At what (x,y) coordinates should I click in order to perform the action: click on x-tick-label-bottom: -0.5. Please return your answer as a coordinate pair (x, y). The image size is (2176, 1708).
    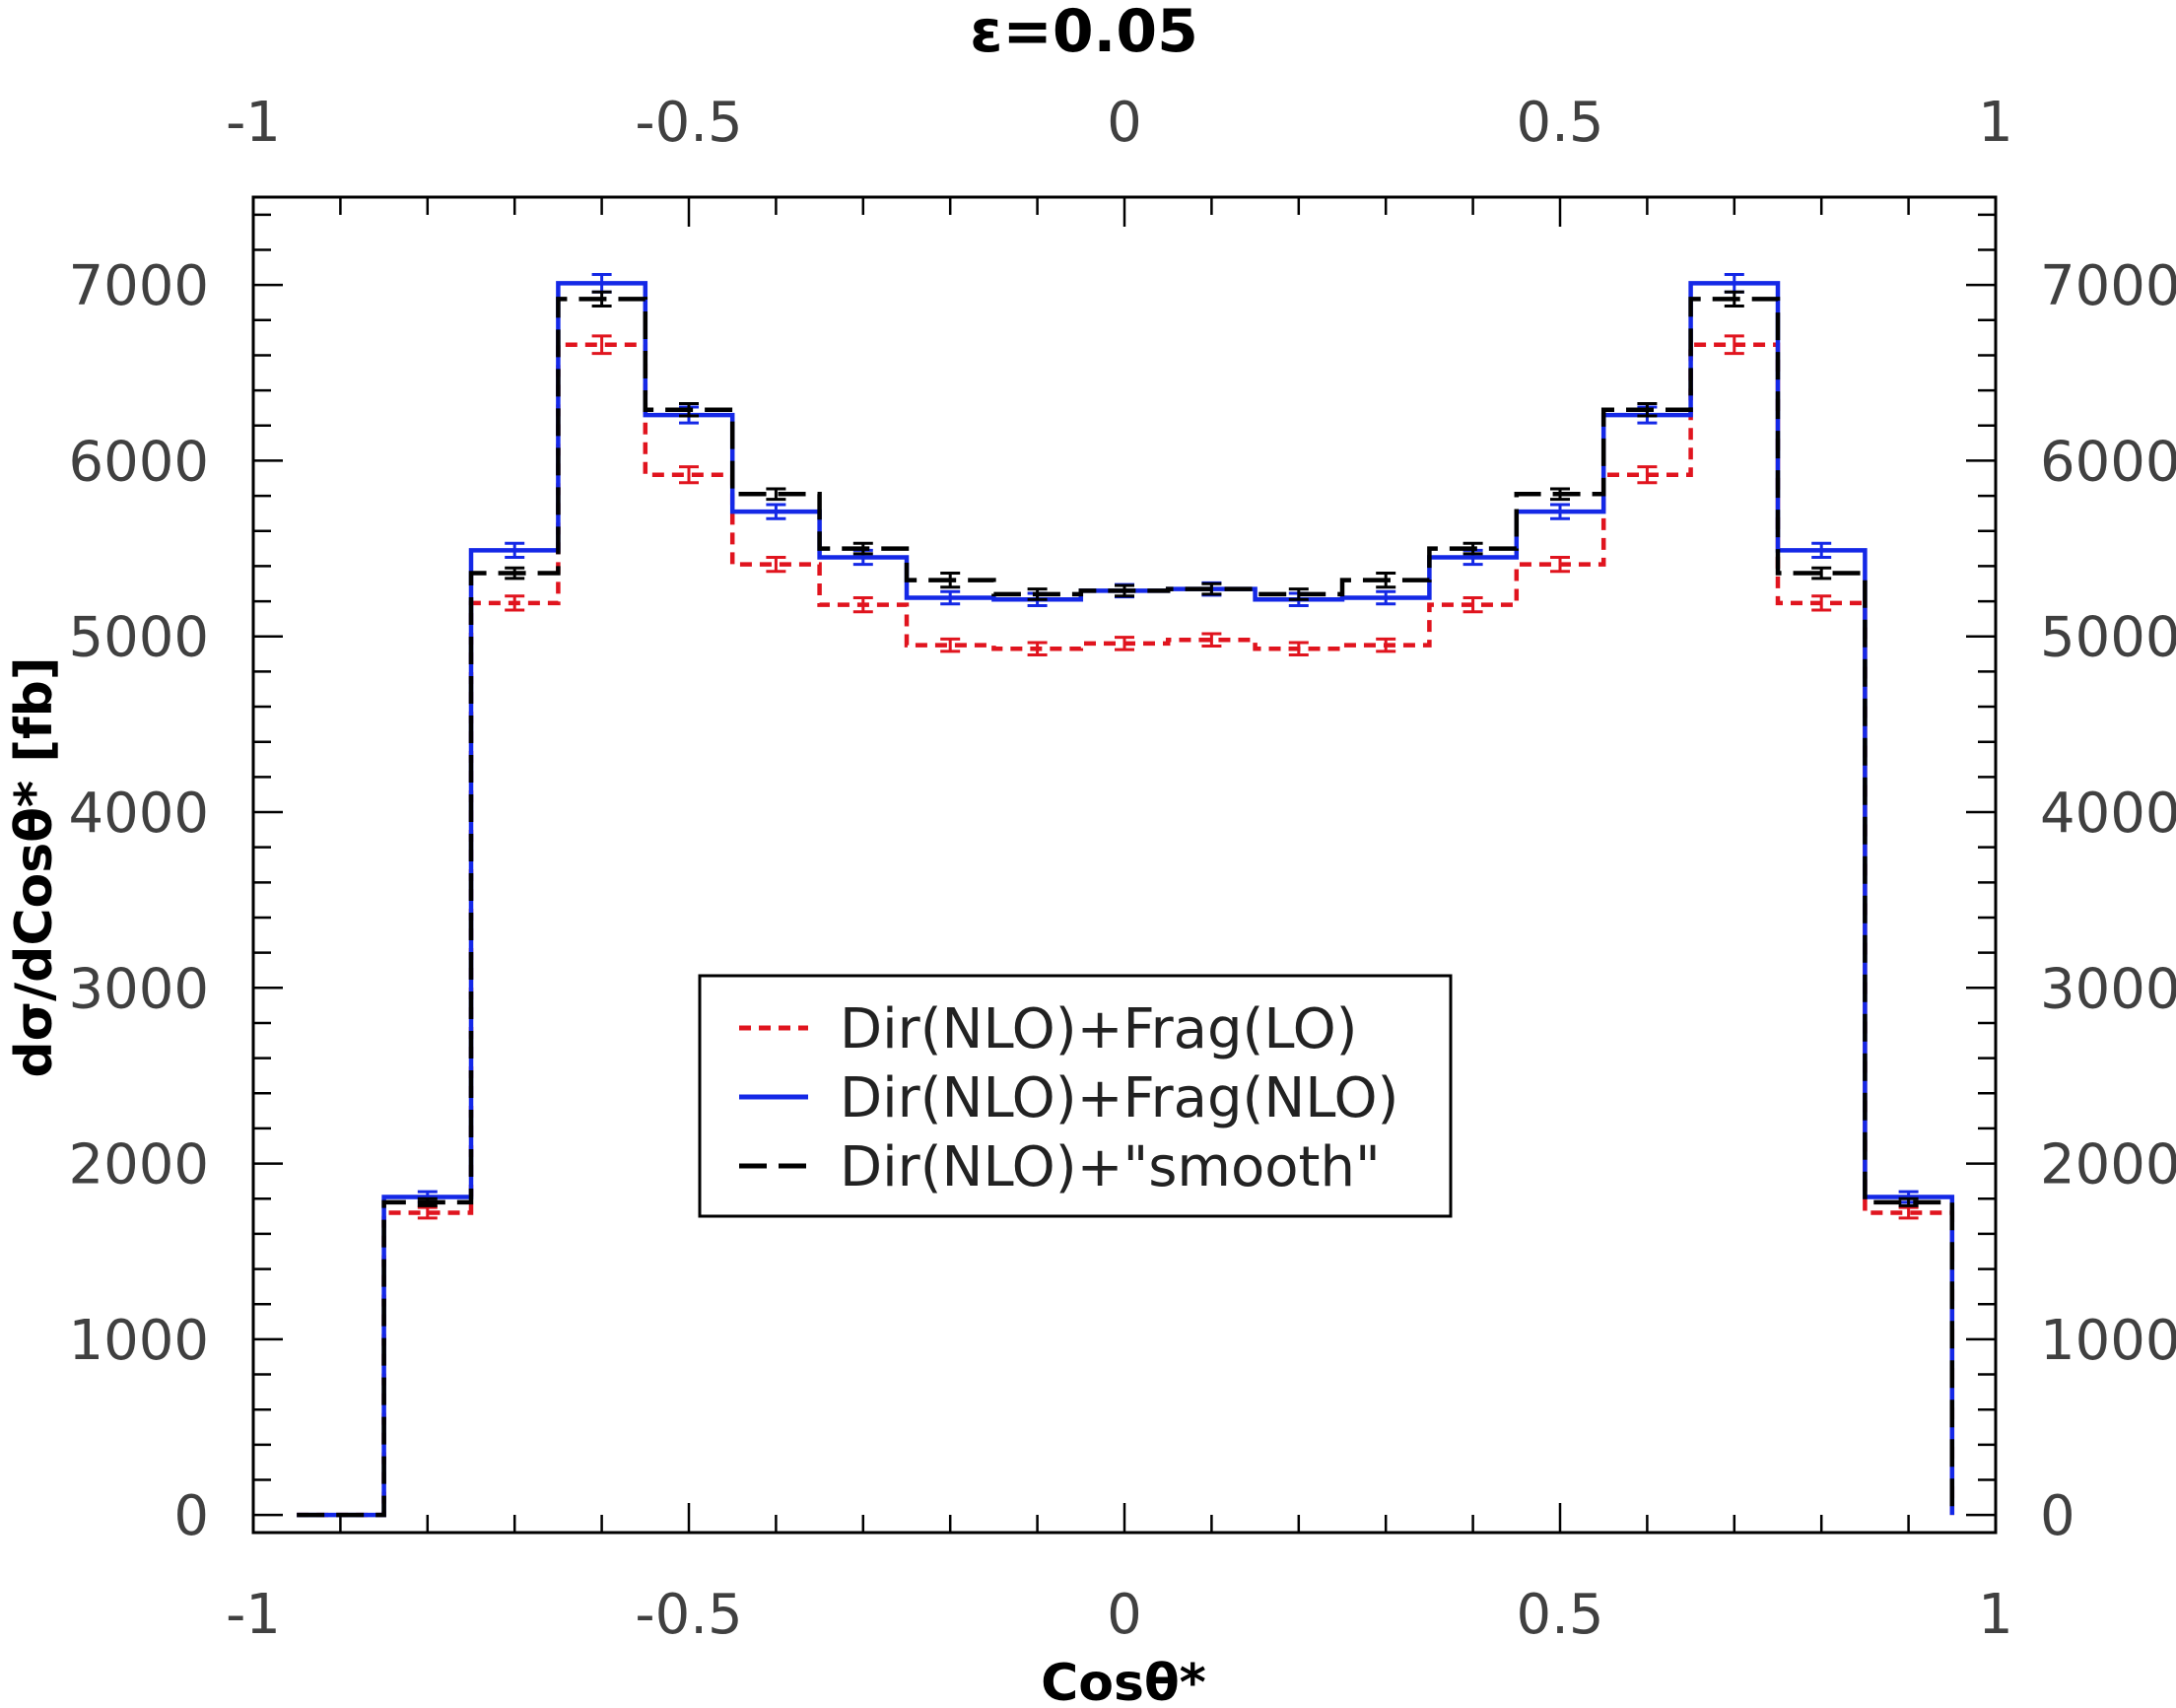
    Looking at the image, I should click on (688, 1615).